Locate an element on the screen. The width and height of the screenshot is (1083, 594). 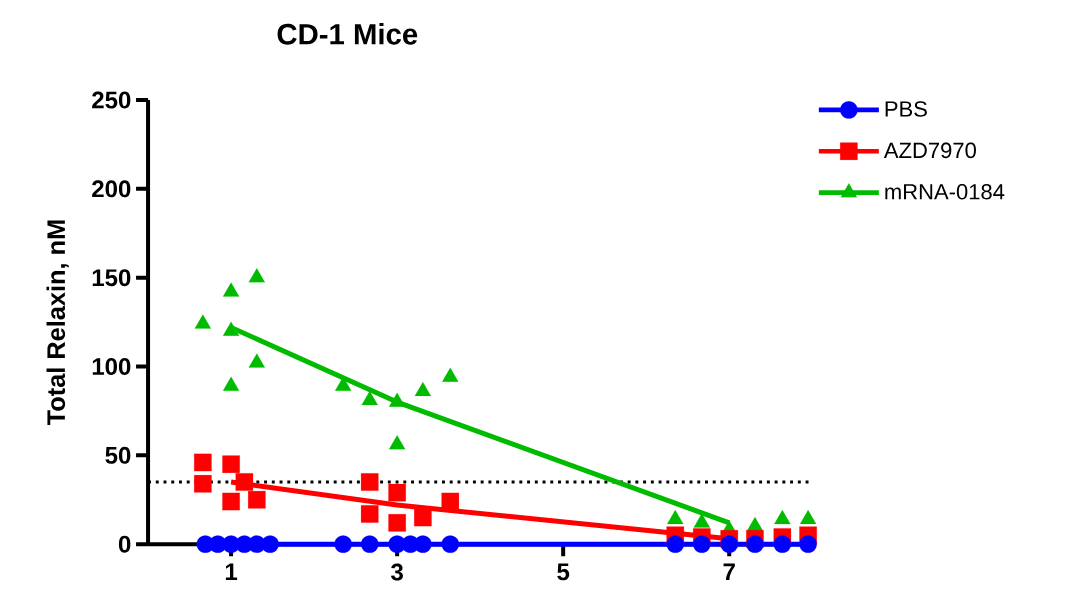
y-tick-label: 200 is located at coordinates (111, 189).